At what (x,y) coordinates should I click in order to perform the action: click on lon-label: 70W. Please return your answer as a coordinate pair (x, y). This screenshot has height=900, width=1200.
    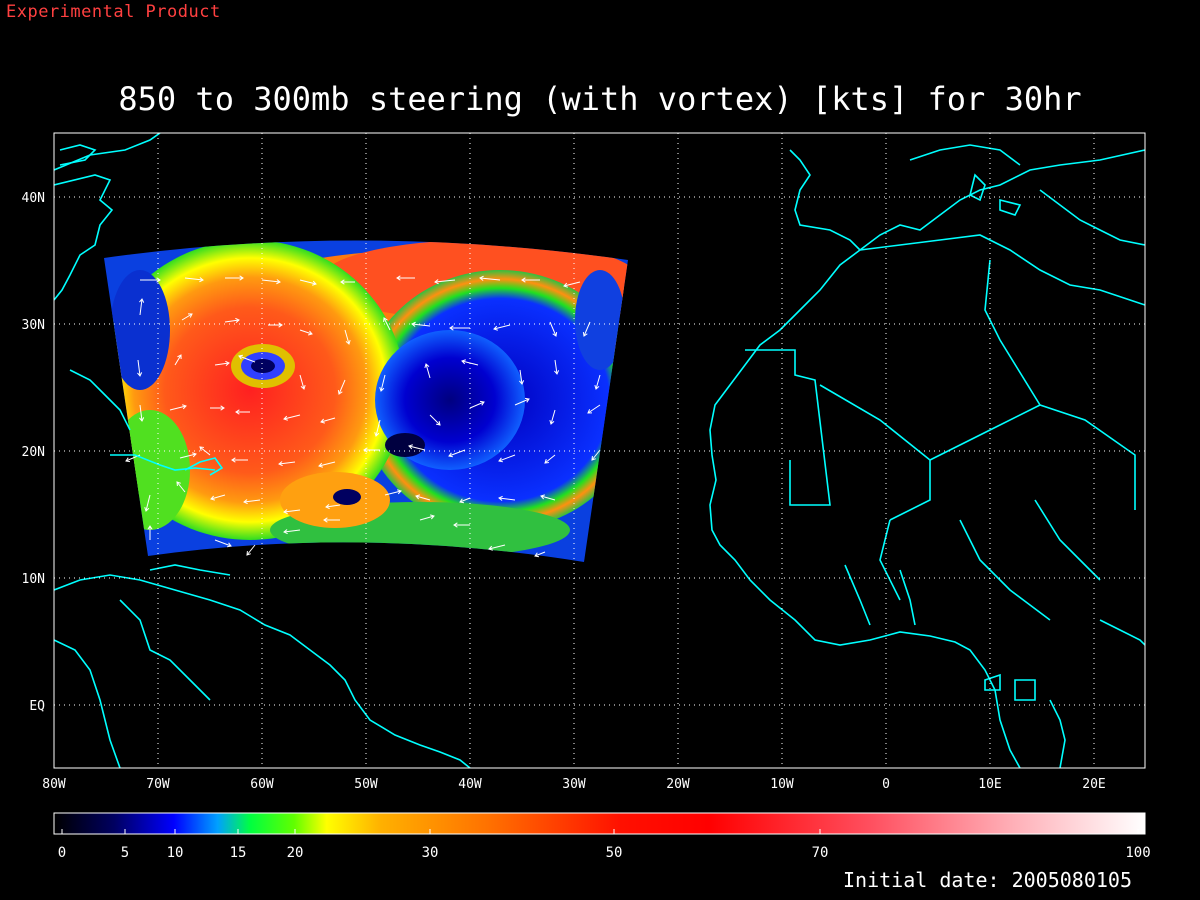
    Looking at the image, I should click on (158, 784).